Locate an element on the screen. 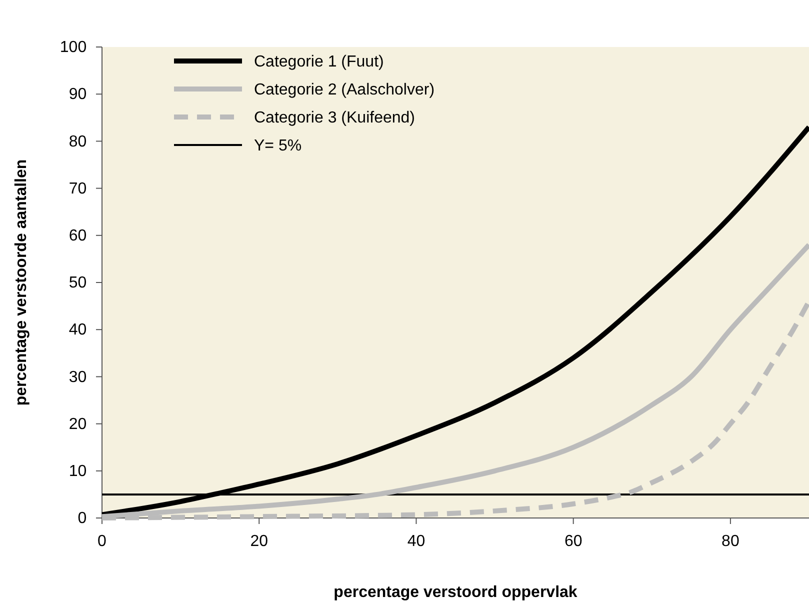  y-tick-label: 70 is located at coordinates (77, 189).